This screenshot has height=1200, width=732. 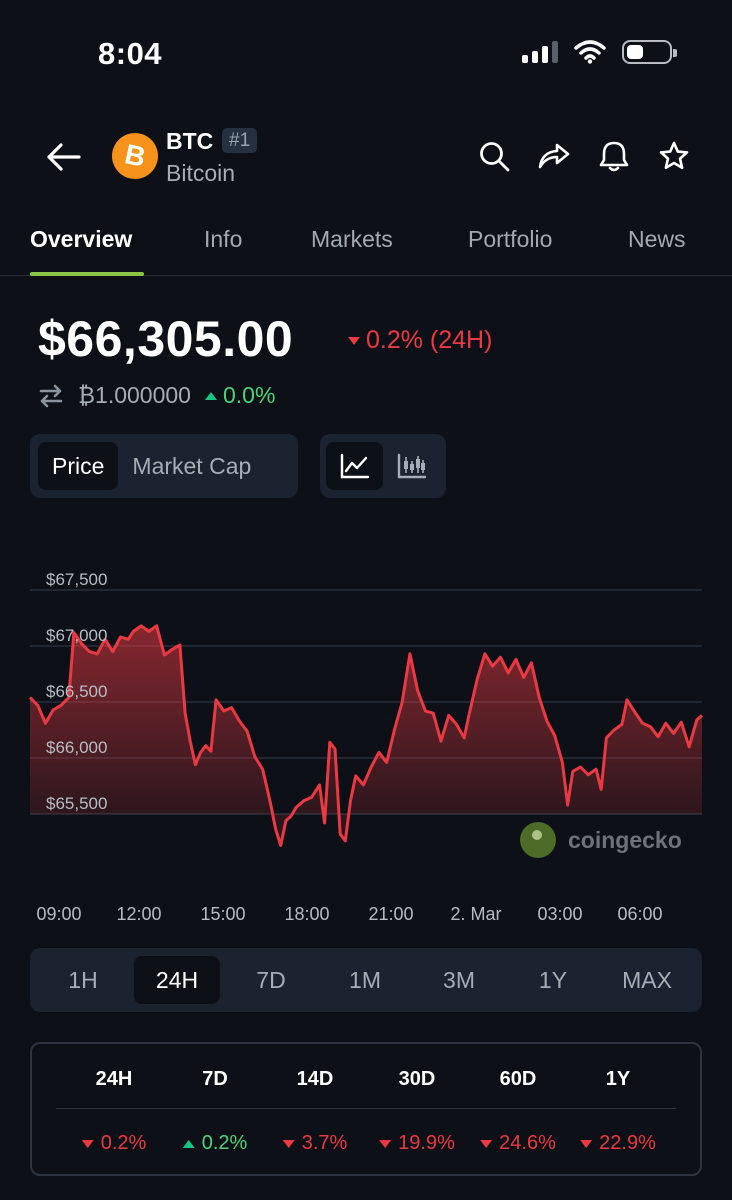 What do you see at coordinates (240, 140) in the screenshot?
I see `rank-badge: #1` at bounding box center [240, 140].